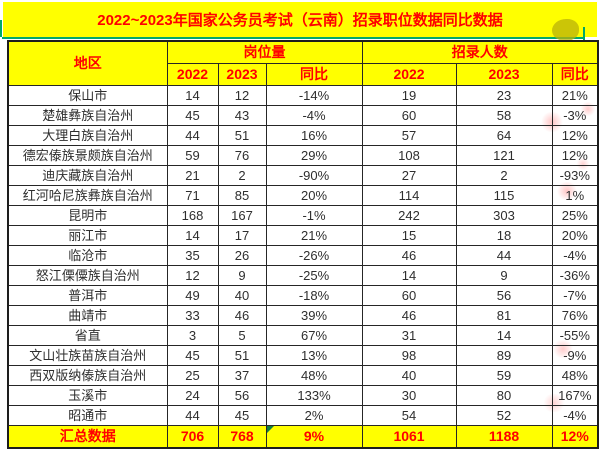 This screenshot has height=449, width=600. Describe the element at coordinates (575, 74) in the screenshot. I see `col-header-recruits-yoy: 同比` at that location.